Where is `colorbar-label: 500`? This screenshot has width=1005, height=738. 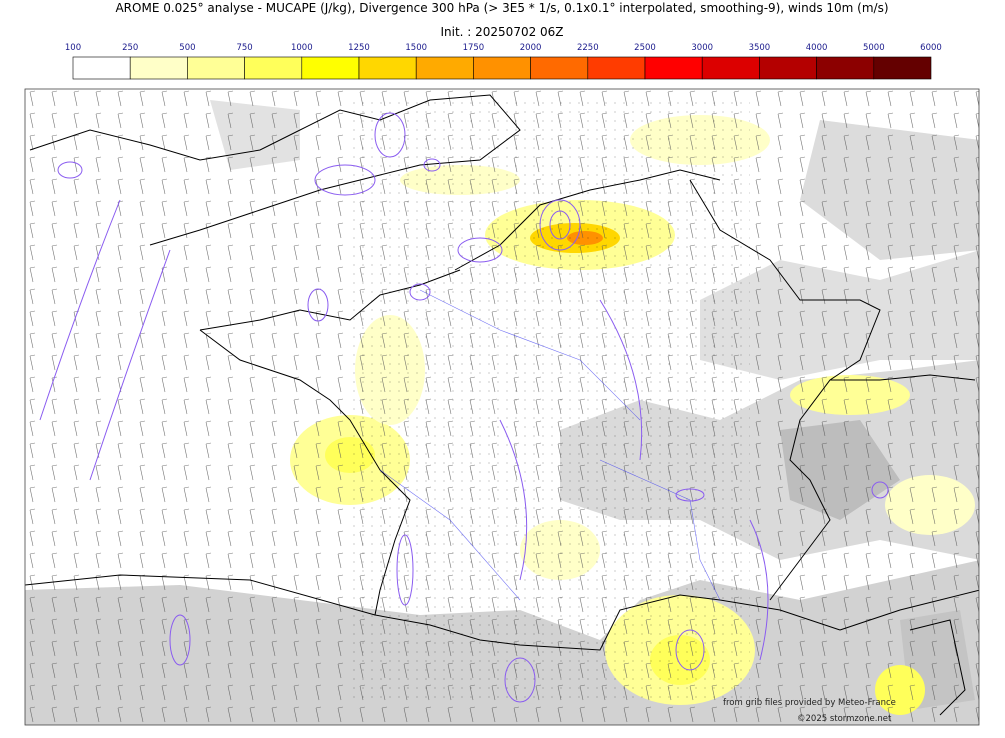
colorbar-label: 500 is located at coordinates (187, 48).